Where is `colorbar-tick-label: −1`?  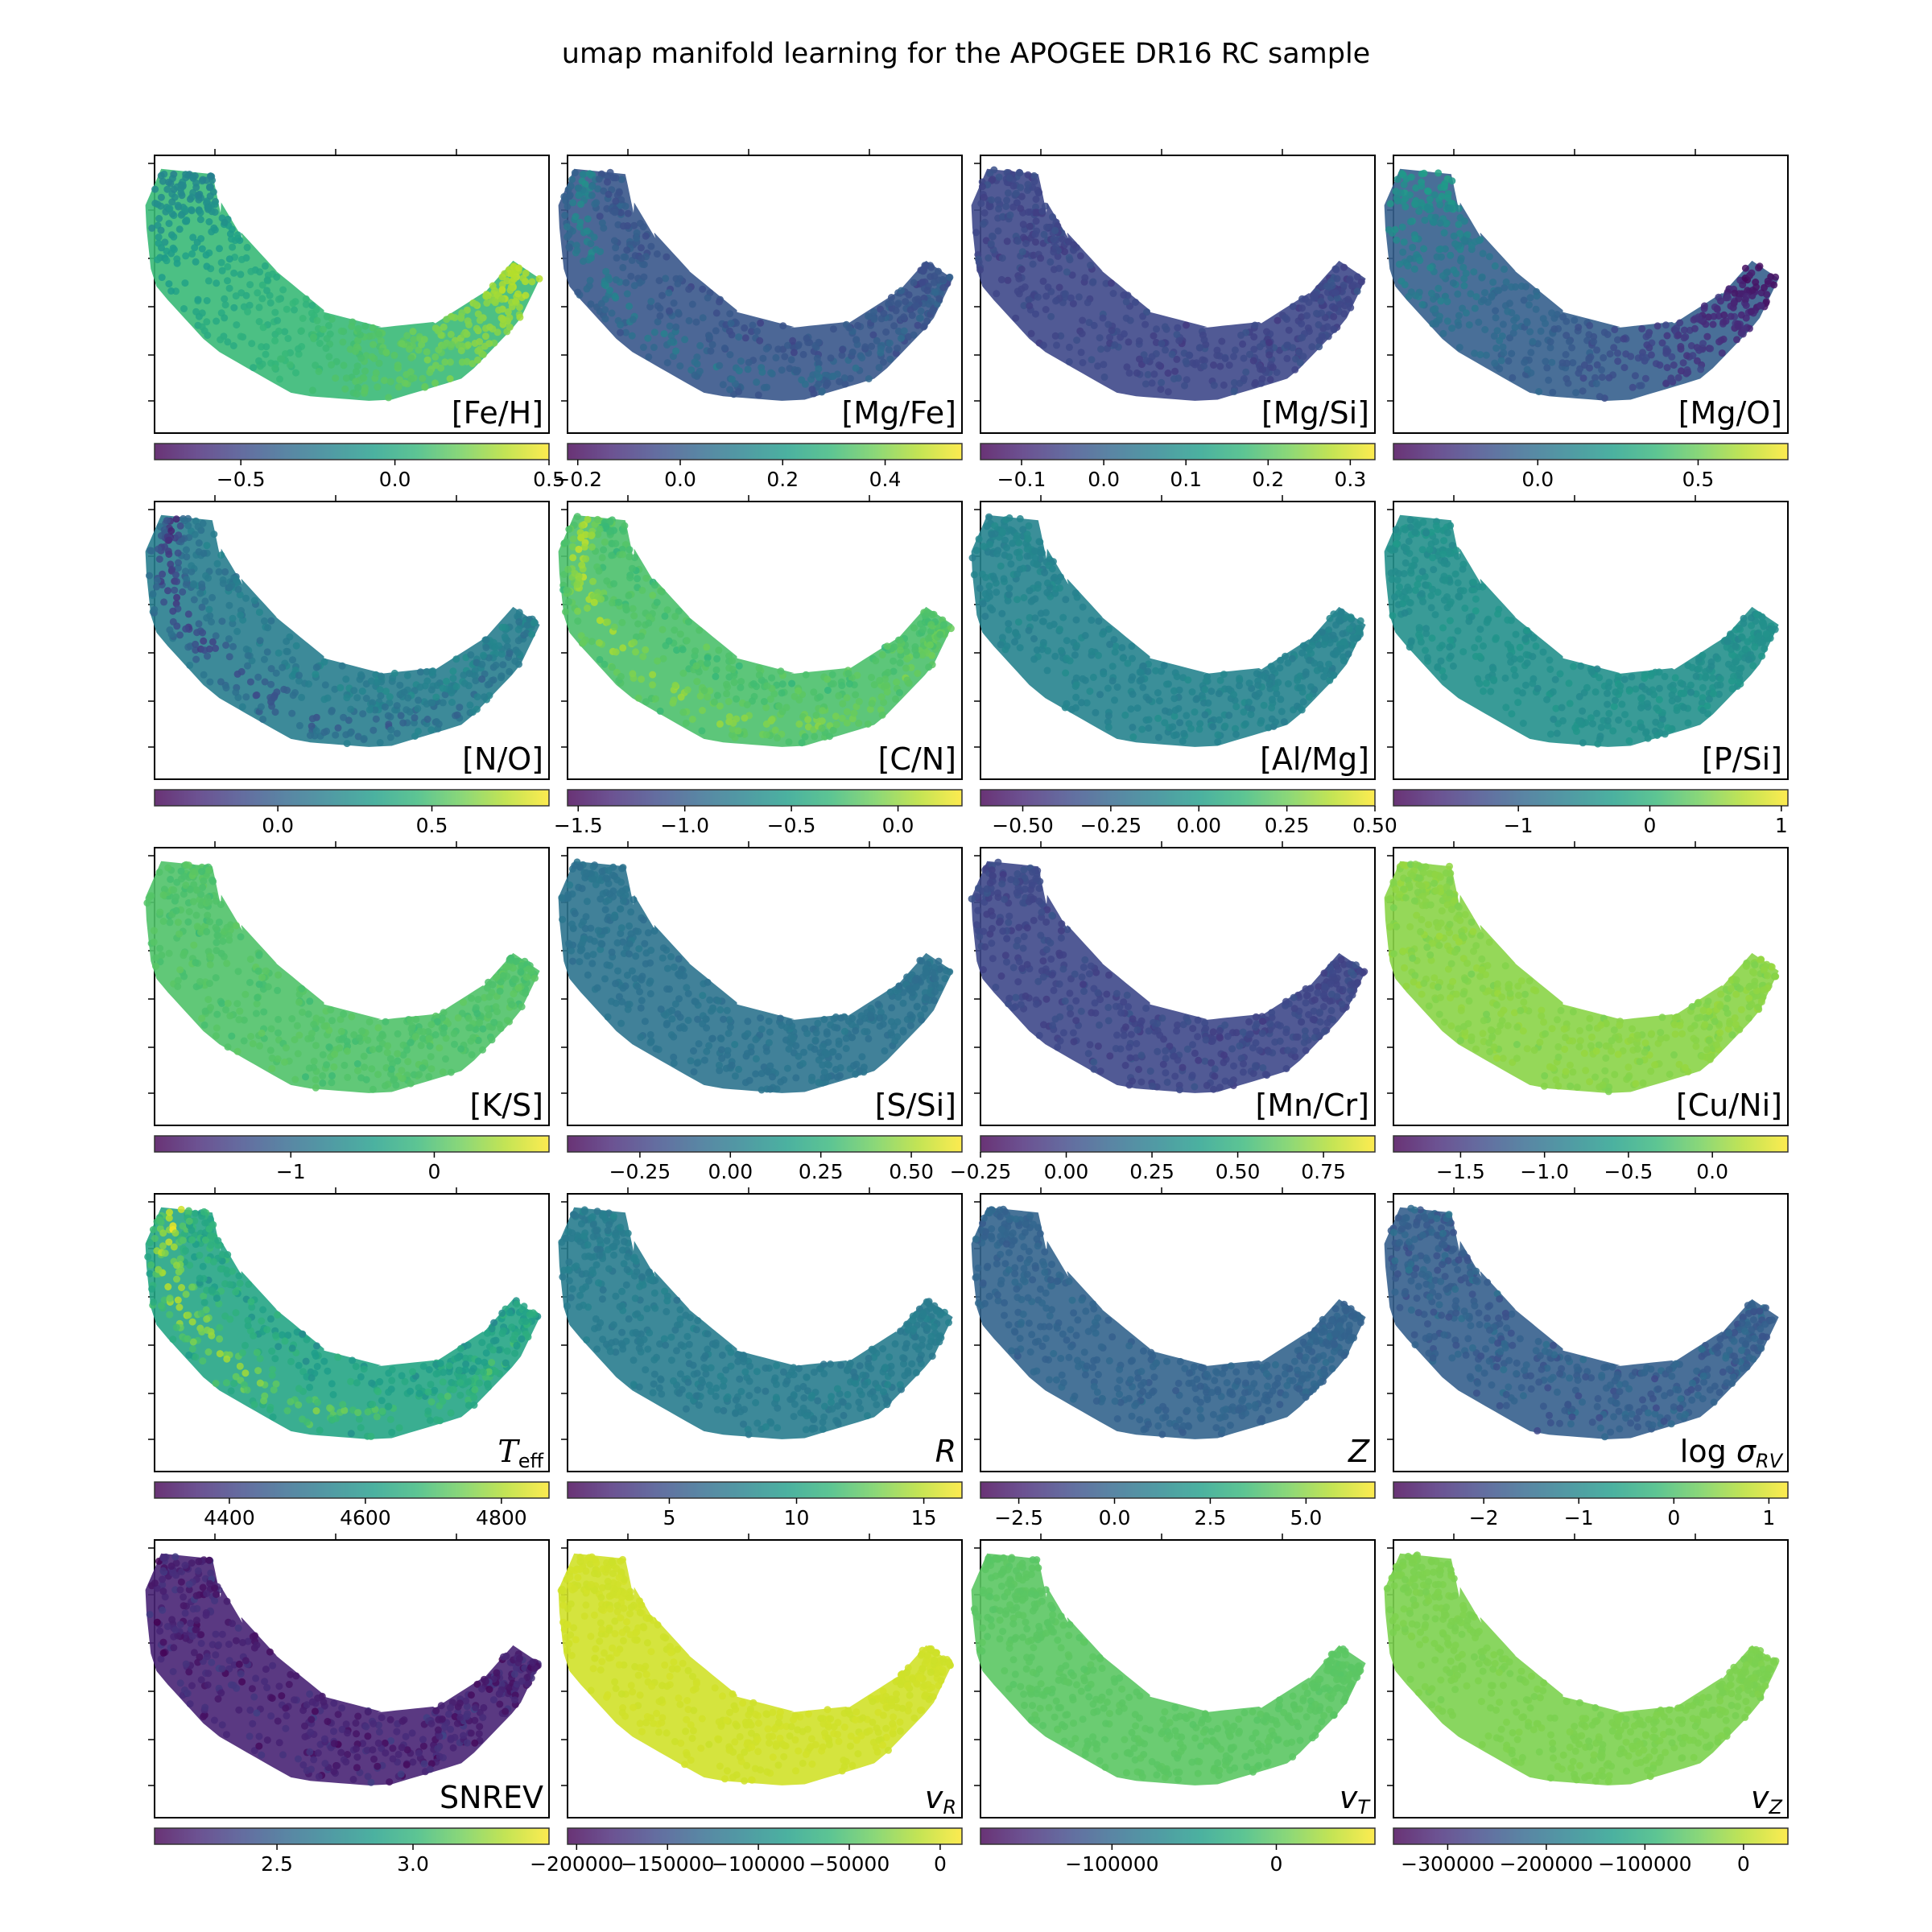 colorbar-tick-label: −1 is located at coordinates (291, 1171).